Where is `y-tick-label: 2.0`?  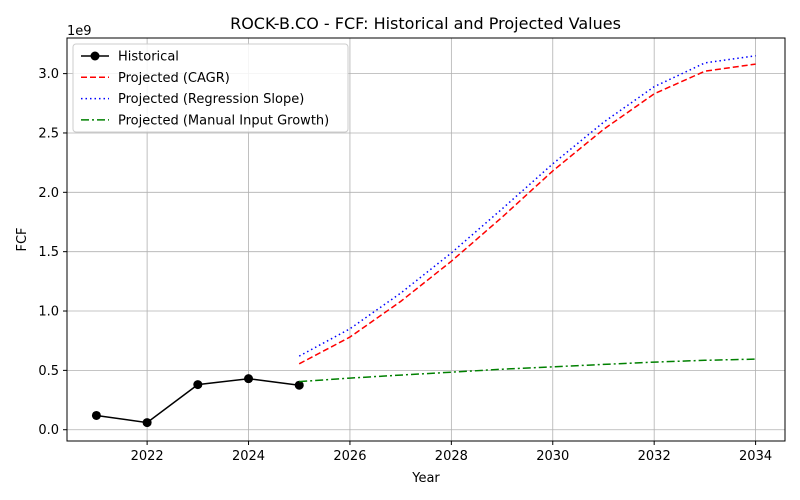
y-tick-label: 2.0 is located at coordinates (48, 193).